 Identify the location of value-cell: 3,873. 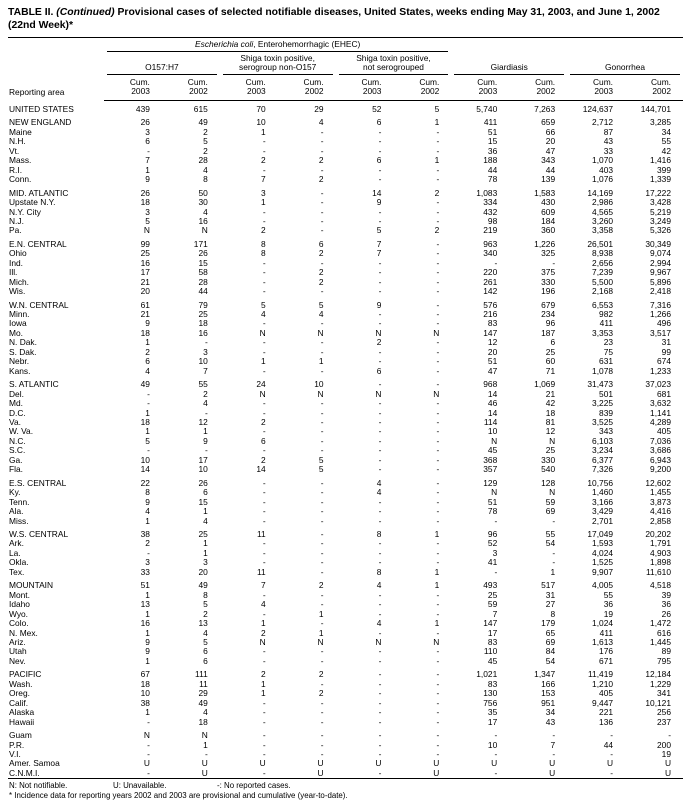
(660, 501).